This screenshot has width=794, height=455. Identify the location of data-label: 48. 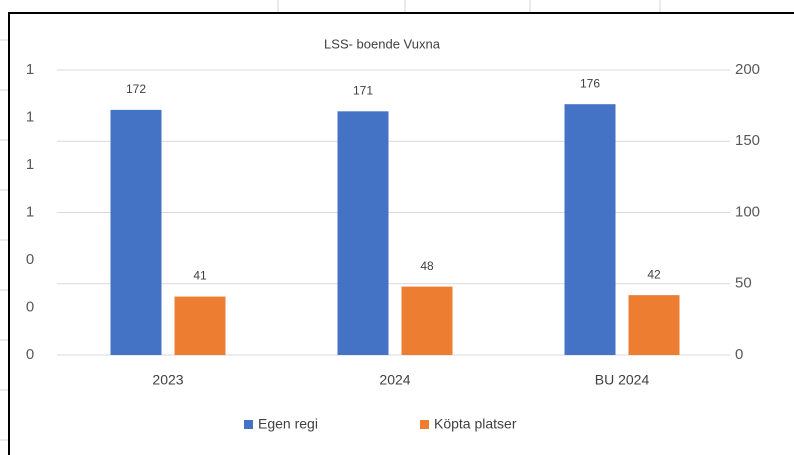
(427, 266).